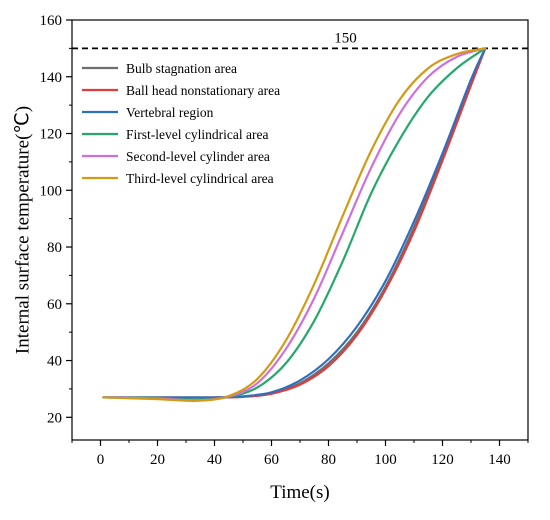 Image resolution: width=550 pixels, height=520 pixels. Describe the element at coordinates (54, 362) in the screenshot. I see `y-tick-label: 40` at that location.